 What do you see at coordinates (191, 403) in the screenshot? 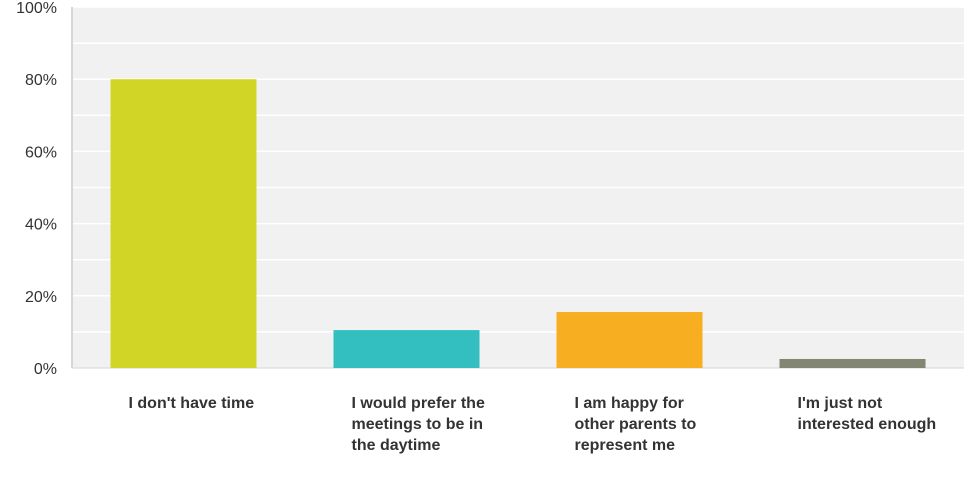
I see `x-tick-label: I don't have time` at bounding box center [191, 403].